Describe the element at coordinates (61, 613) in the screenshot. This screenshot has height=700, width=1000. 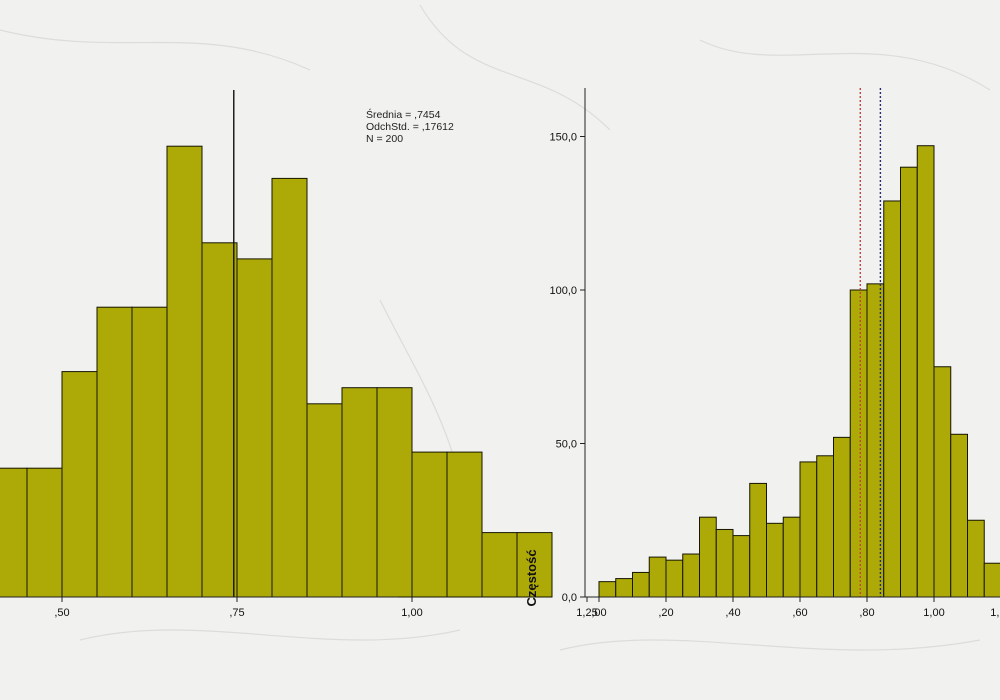
I see `x-tick-label: ,50` at that location.